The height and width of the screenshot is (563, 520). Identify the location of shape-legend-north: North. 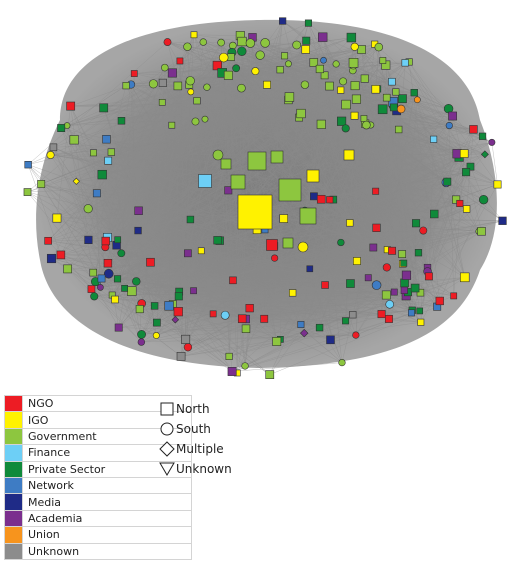
(195, 409).